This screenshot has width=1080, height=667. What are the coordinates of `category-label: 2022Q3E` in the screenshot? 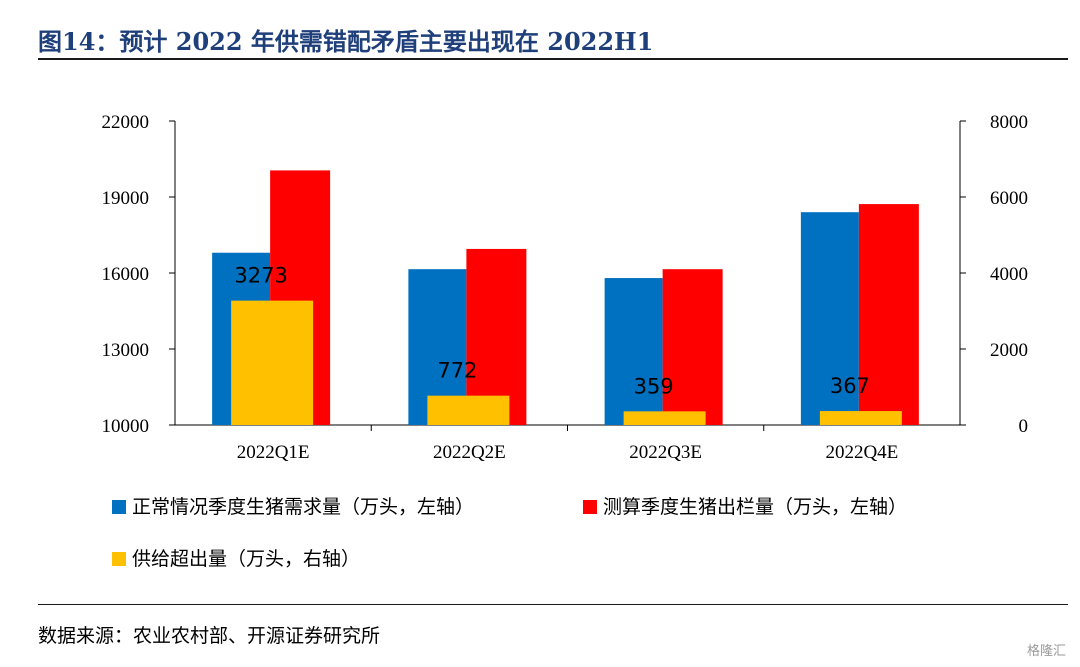 It's located at (665, 452).